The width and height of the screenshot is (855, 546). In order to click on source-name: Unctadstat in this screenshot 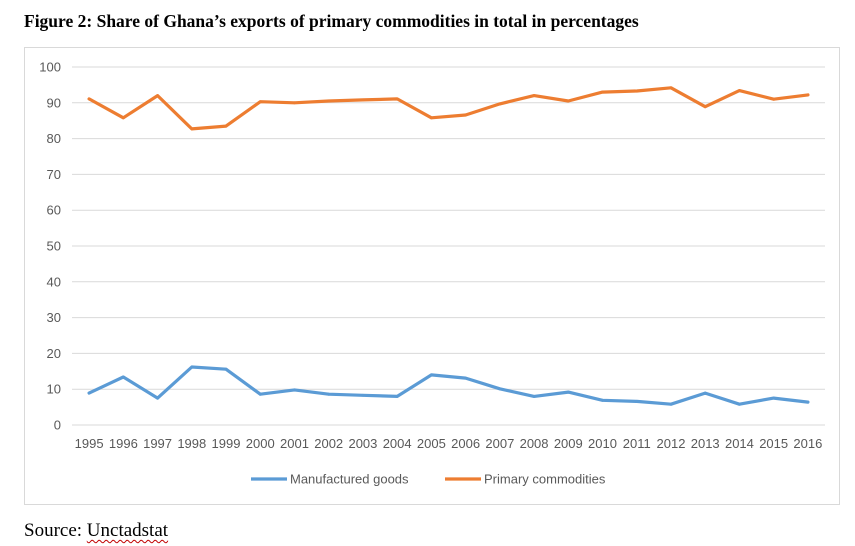, I will do `click(127, 530)`.